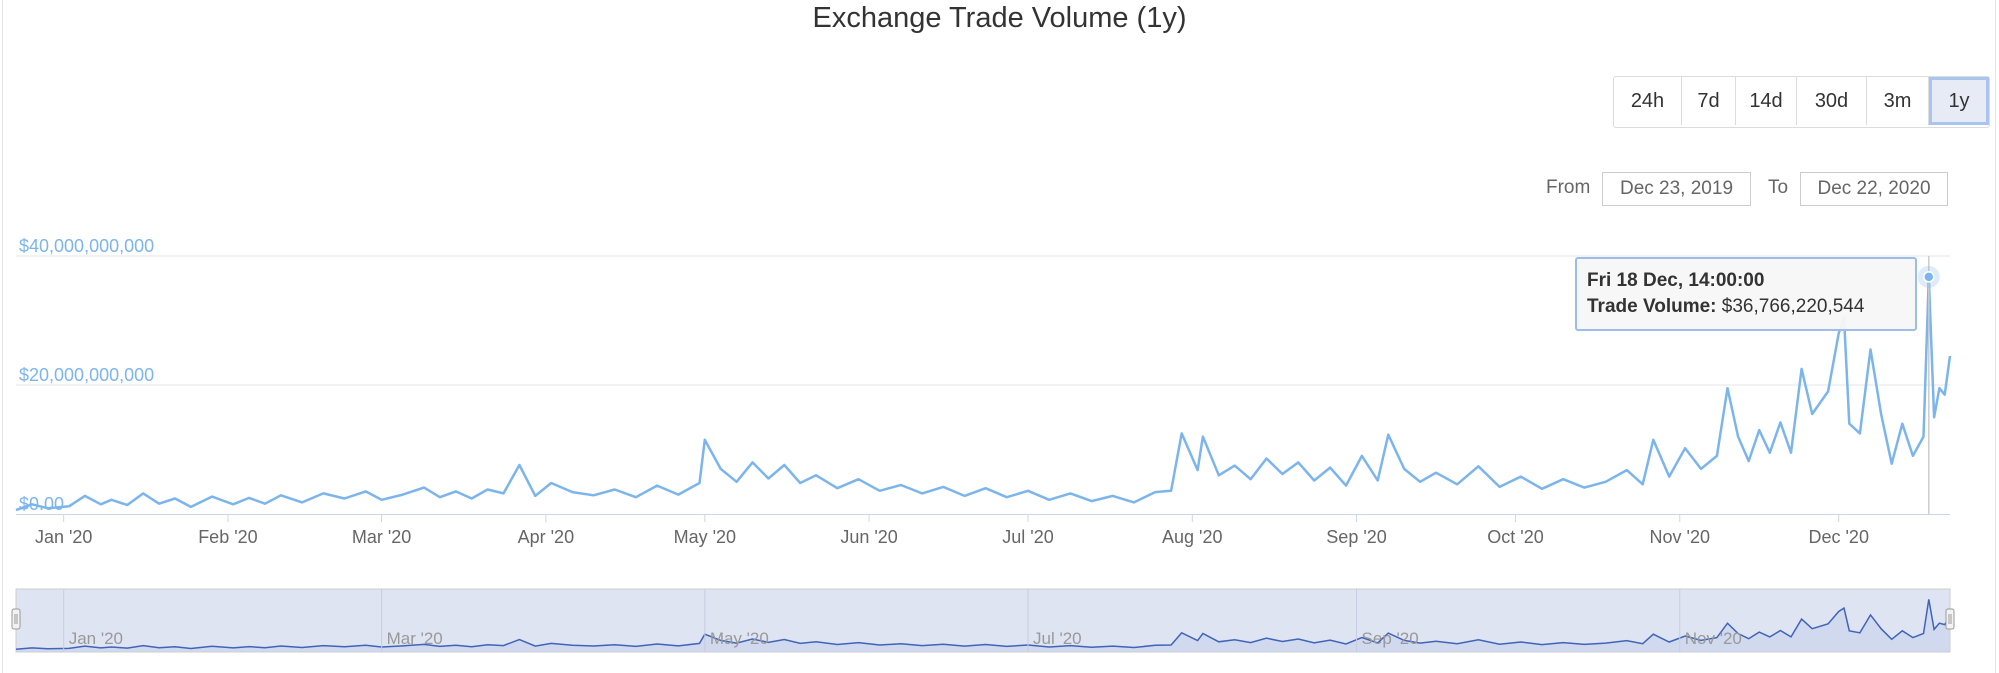  I want to click on tooltip-date: Fri 18 Dec, 14:00:00, so click(1676, 280).